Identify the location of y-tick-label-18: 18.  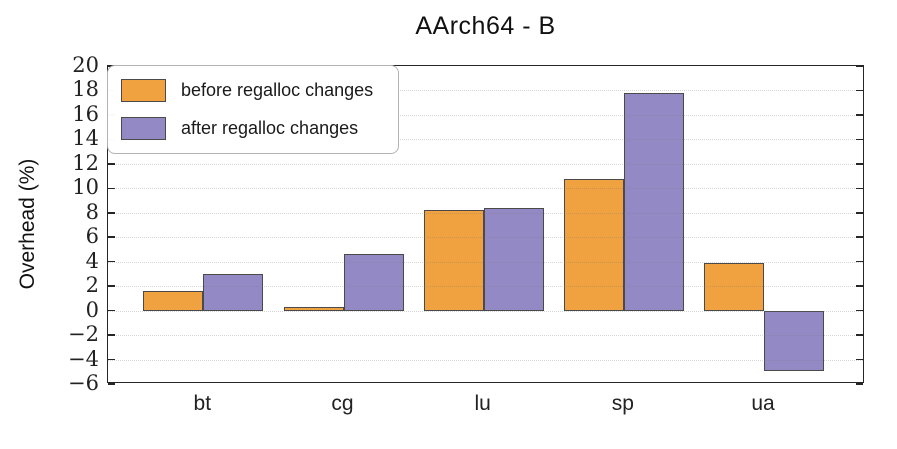
(85, 89).